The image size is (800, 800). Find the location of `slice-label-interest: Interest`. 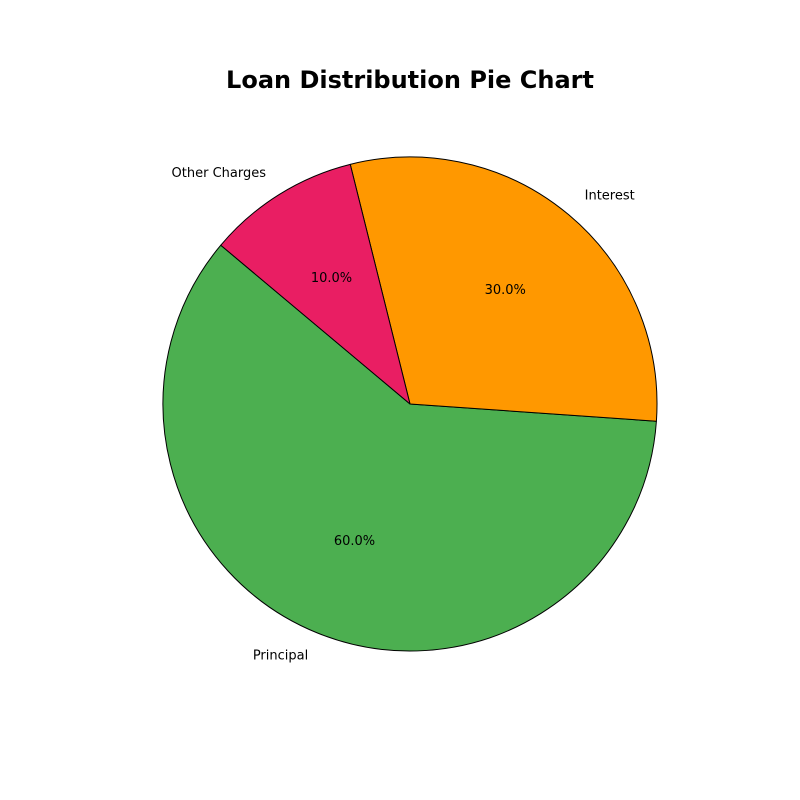

slice-label-interest: Interest is located at coordinates (610, 195).